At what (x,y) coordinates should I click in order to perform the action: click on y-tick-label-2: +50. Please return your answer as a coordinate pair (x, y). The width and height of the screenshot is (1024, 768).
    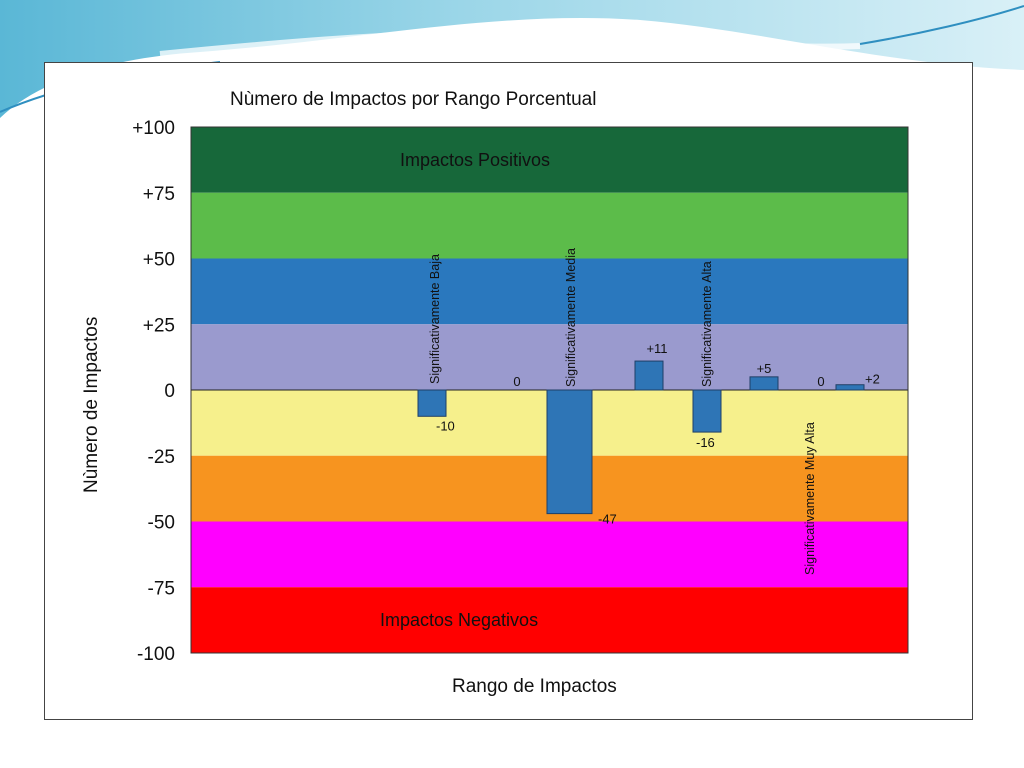
    Looking at the image, I should click on (159, 260).